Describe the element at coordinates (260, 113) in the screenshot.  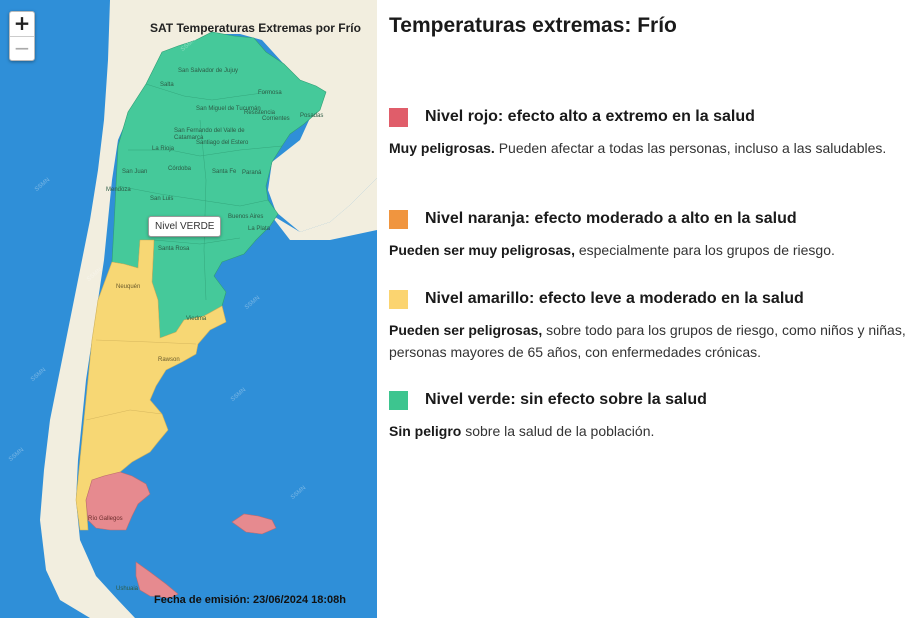
I see `city-label: Resistencia` at that location.